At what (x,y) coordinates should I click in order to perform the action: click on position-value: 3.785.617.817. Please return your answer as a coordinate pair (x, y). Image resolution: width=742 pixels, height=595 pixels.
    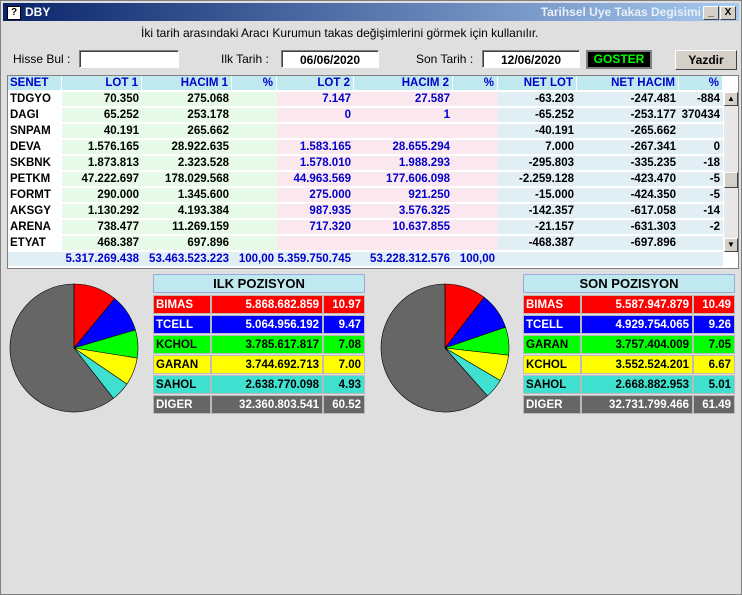
    Looking at the image, I should click on (267, 344).